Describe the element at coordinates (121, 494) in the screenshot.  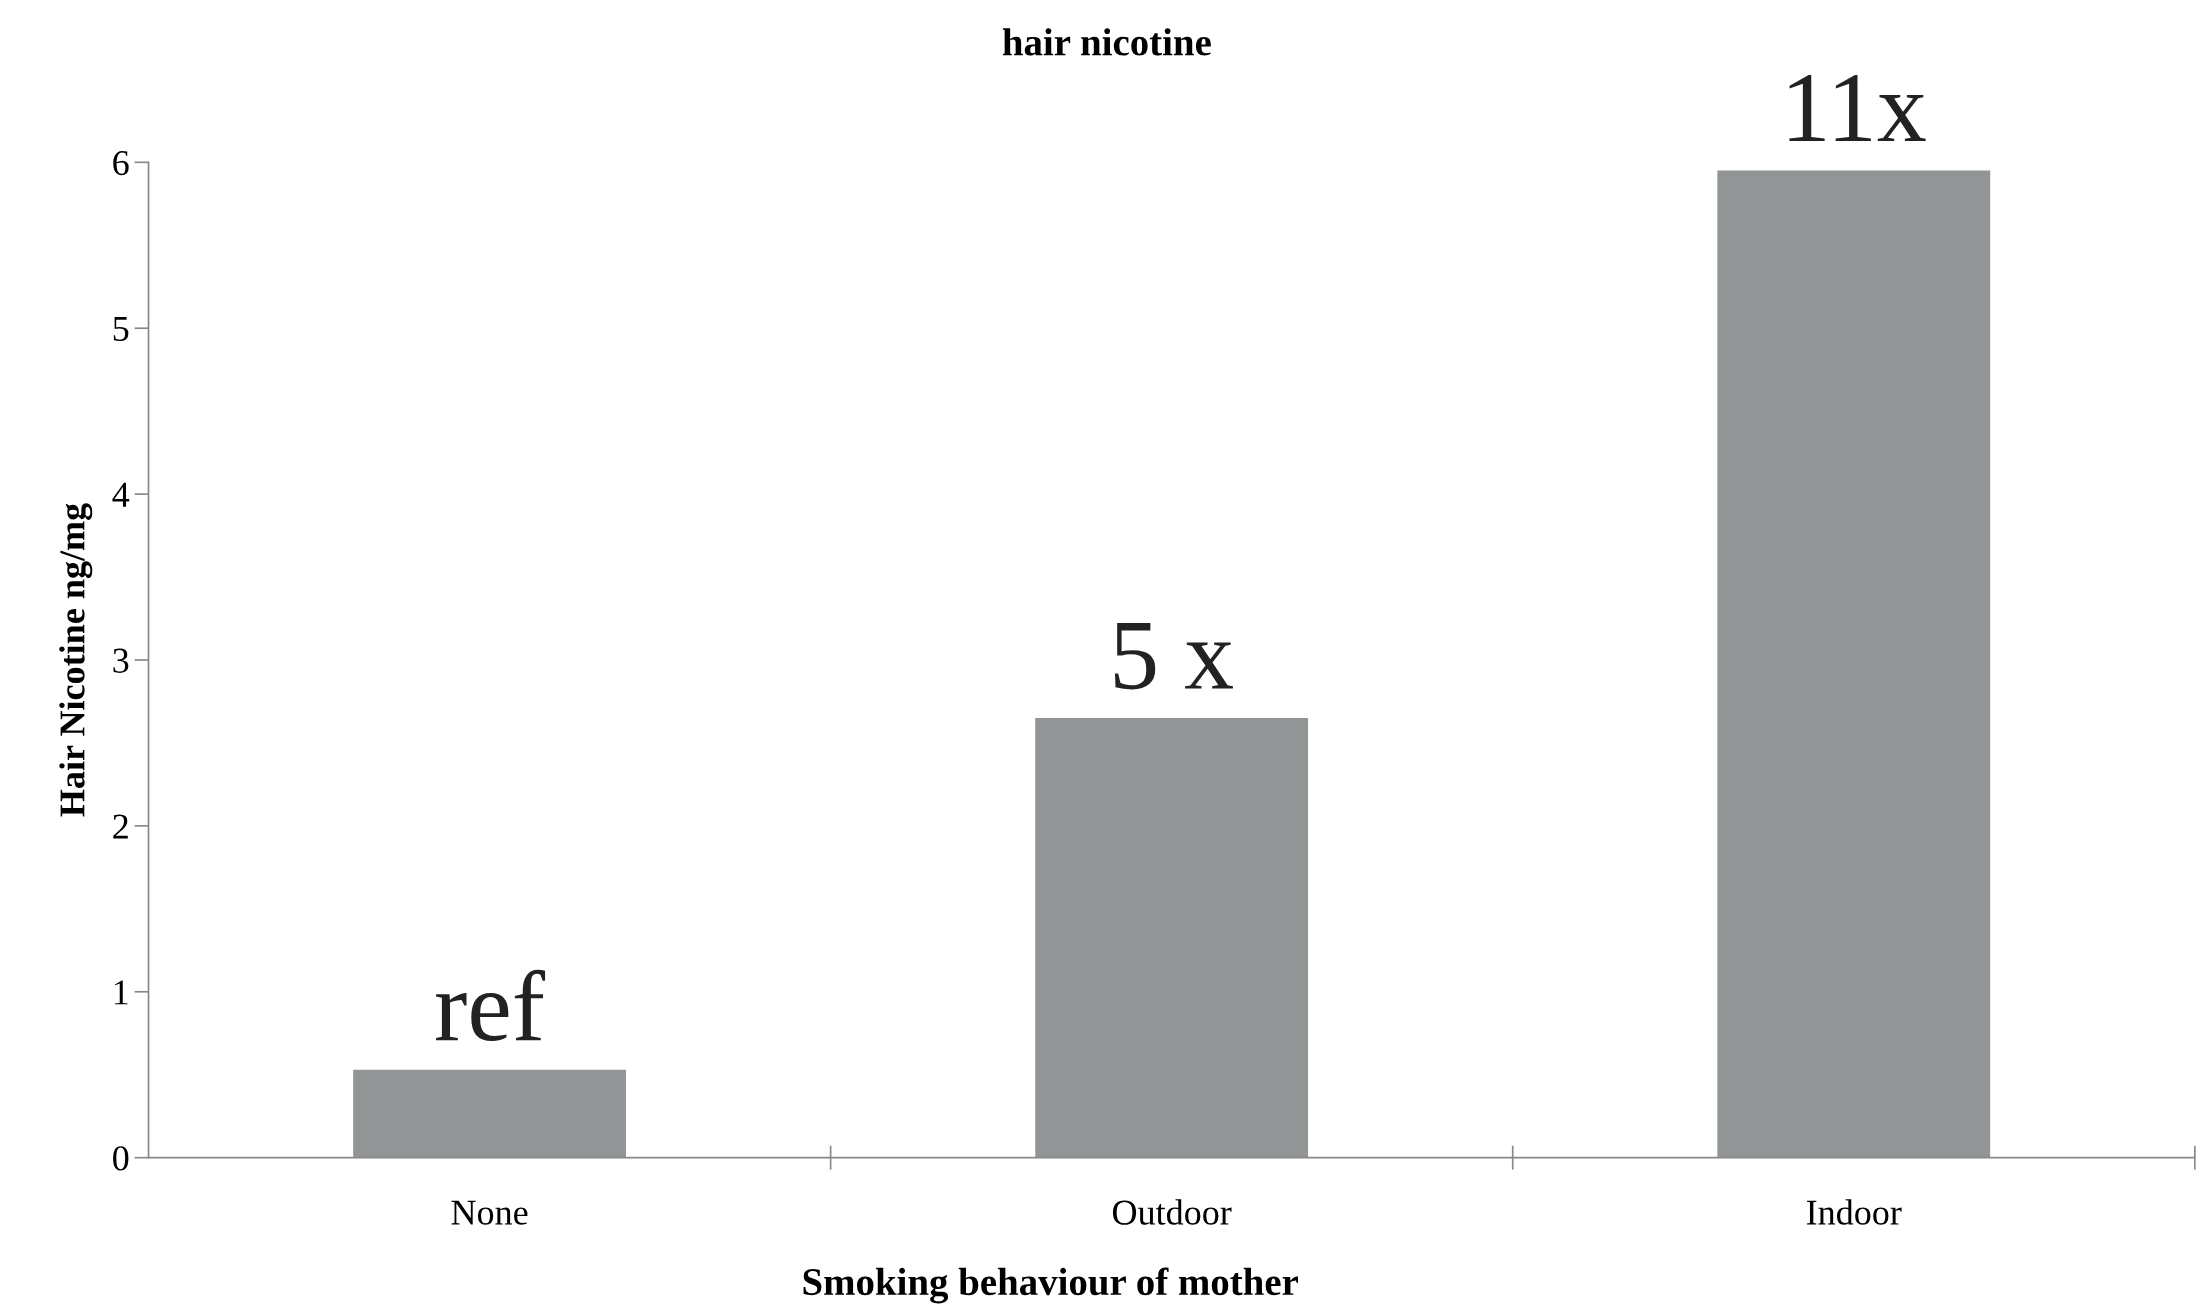
I see `y-tick-label: 4` at that location.